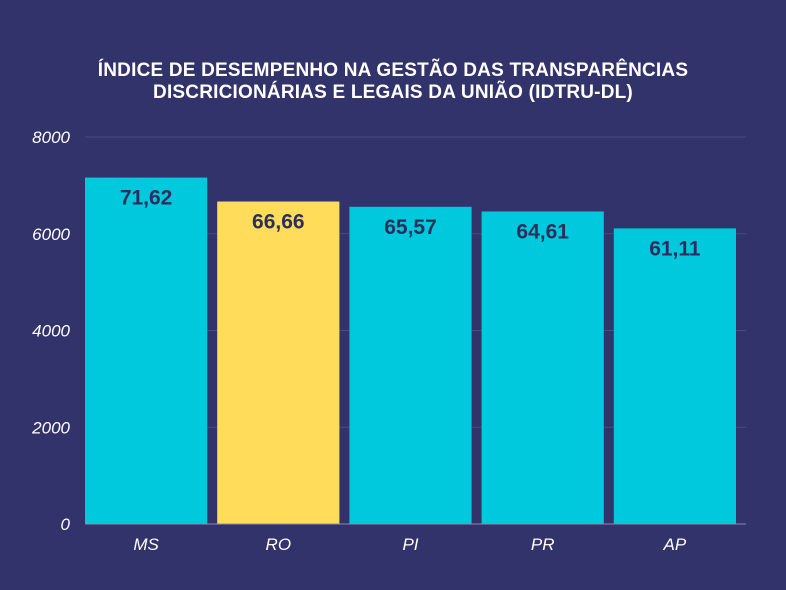  Describe the element at coordinates (278, 222) in the screenshot. I see `data-label: 66,66` at that location.